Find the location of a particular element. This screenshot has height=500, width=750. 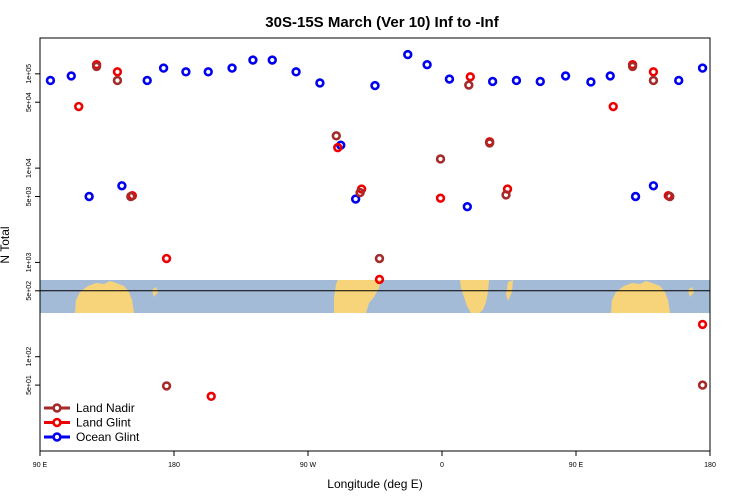

y-tick-label: 5e+02 is located at coordinates (29, 291).